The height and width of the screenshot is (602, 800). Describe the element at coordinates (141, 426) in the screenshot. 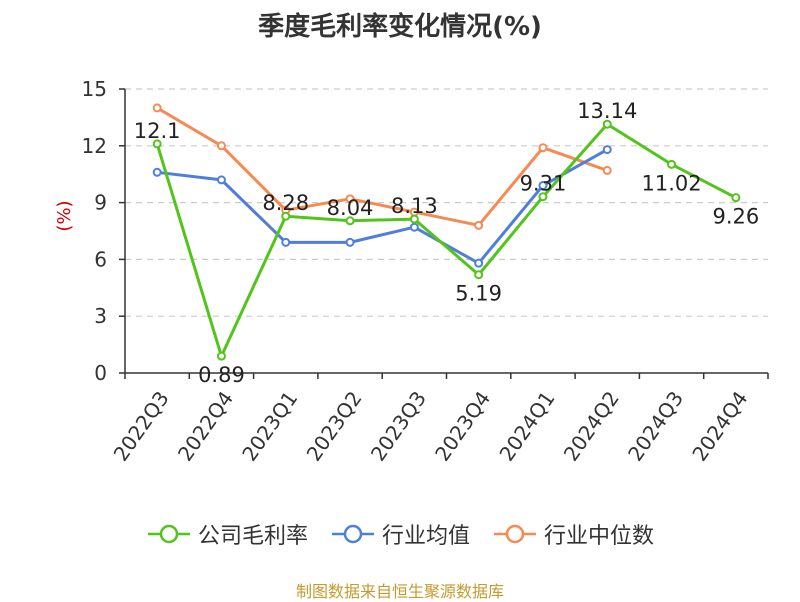

I see `x-tick-label: 2022Q3` at that location.